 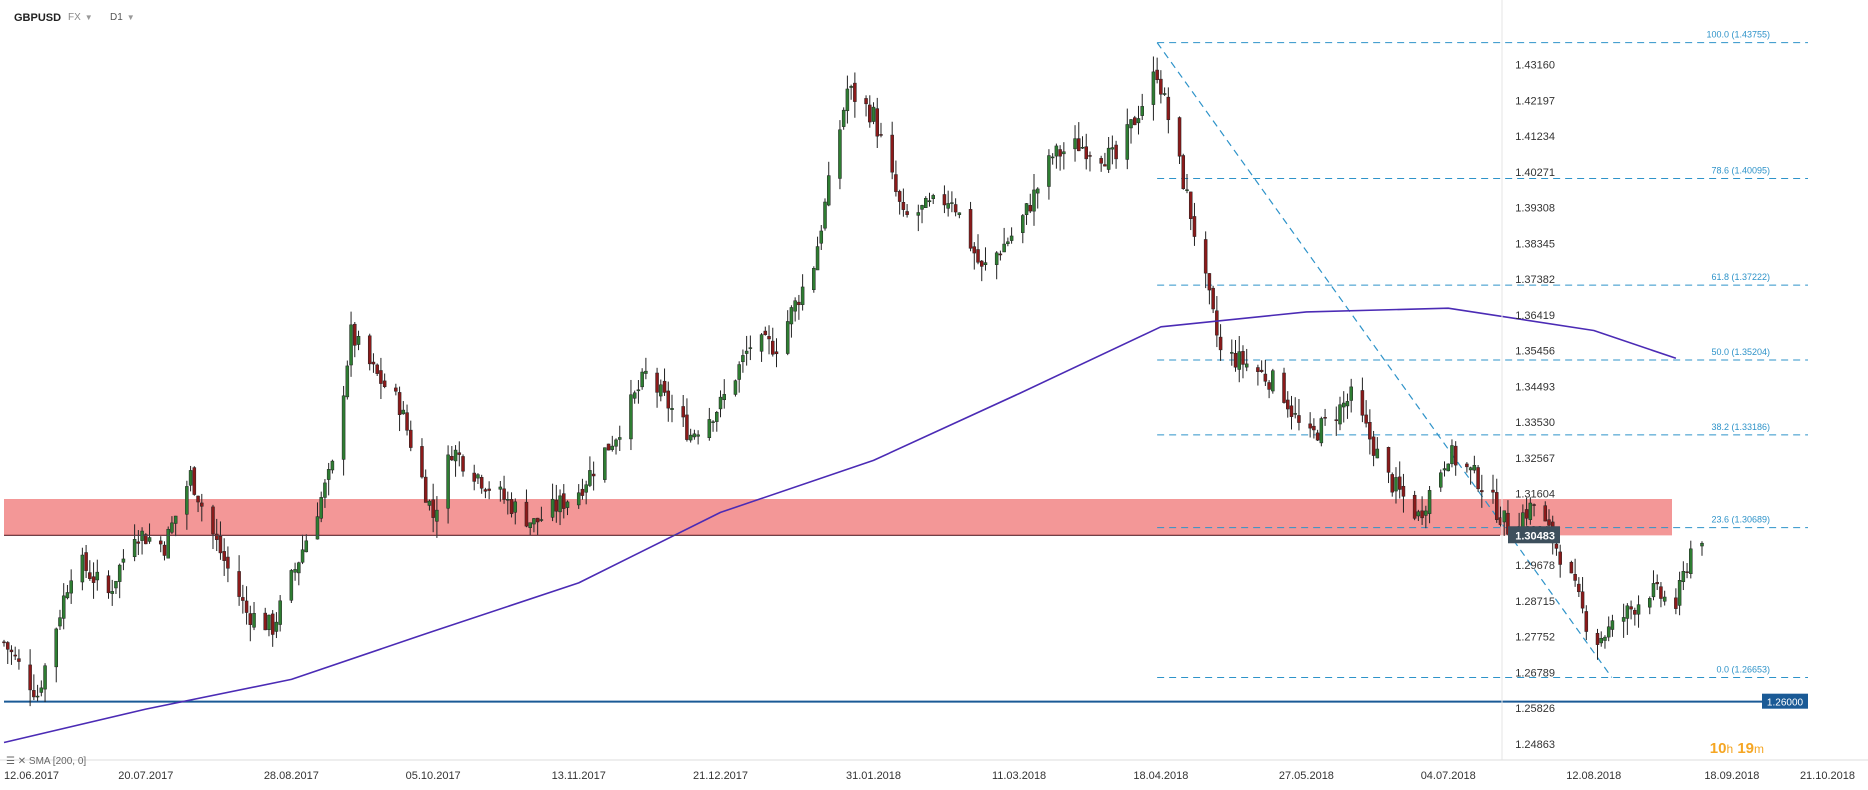 I want to click on market-selector: FX ▼, so click(x=80, y=17).